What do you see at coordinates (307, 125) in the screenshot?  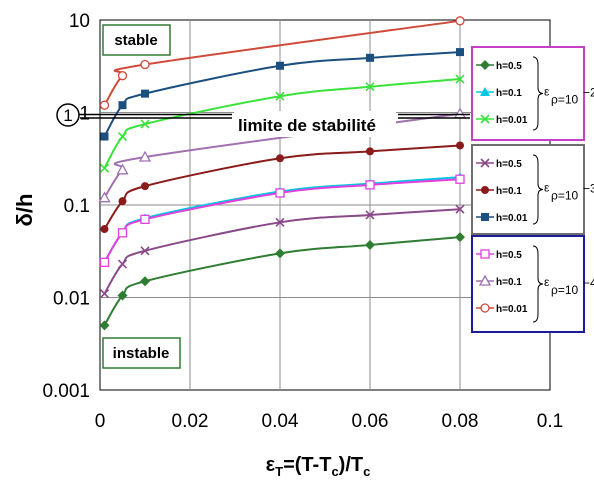 I see `stability-limit-label: limite de stabilité` at bounding box center [307, 125].